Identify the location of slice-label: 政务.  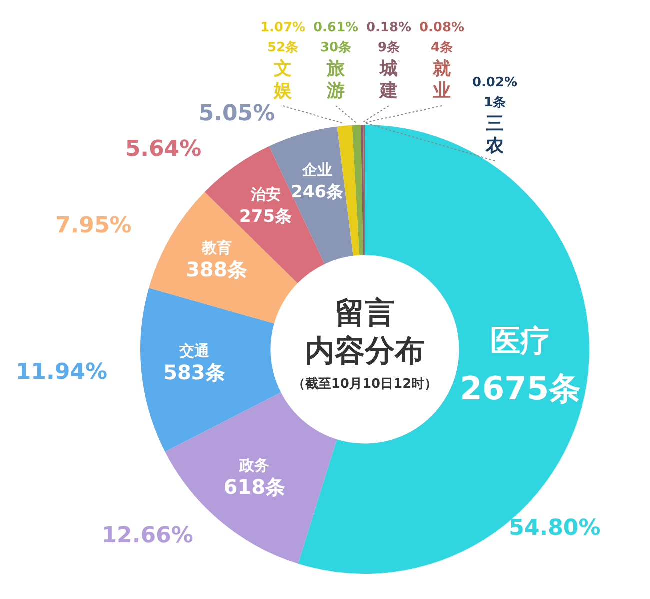
(254, 465).